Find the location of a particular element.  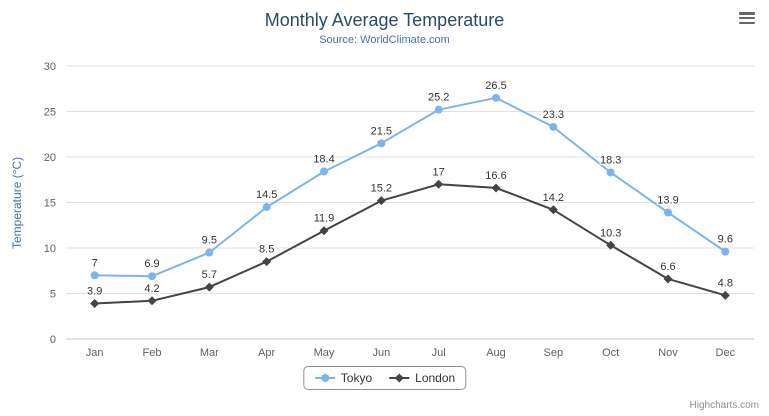

legend-marker-circle-icon is located at coordinates (324, 378).